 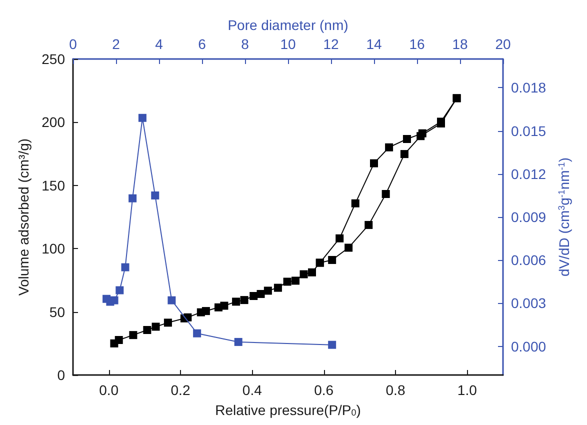 What do you see at coordinates (374, 44) in the screenshot?
I see `x2-tick-label: 14` at bounding box center [374, 44].